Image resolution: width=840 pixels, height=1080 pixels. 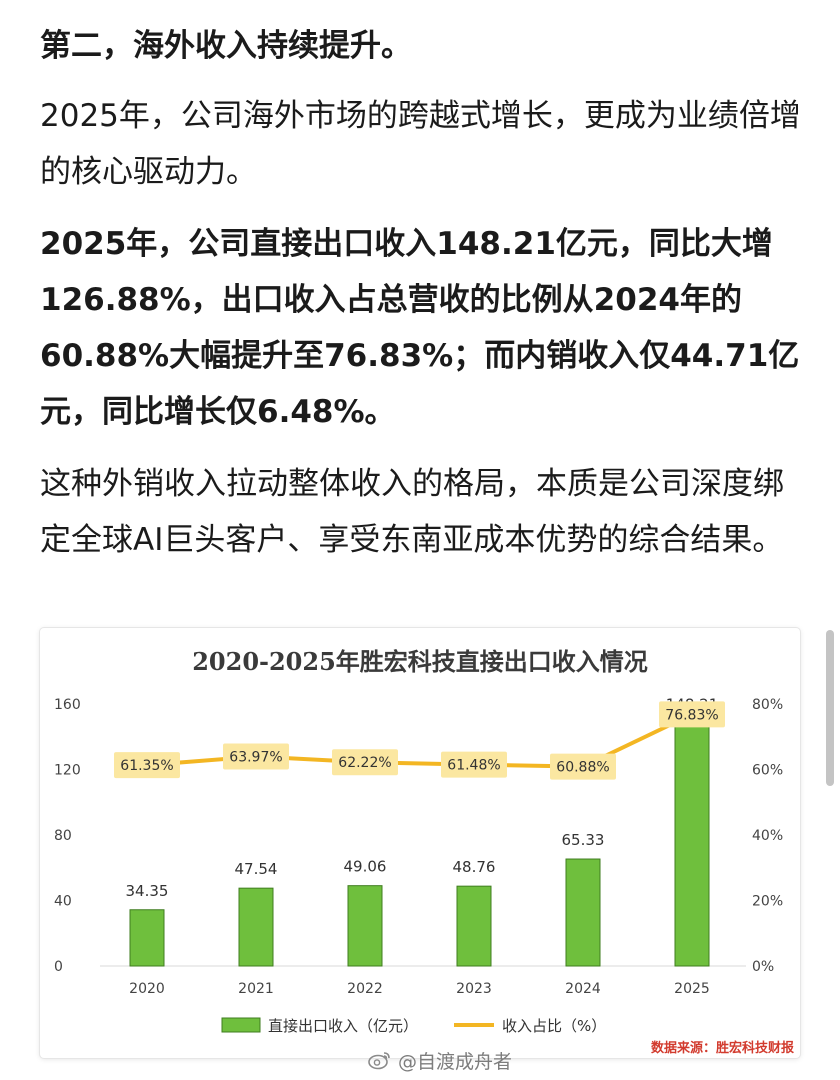 I want to click on bar-2021, so click(x=256, y=927).